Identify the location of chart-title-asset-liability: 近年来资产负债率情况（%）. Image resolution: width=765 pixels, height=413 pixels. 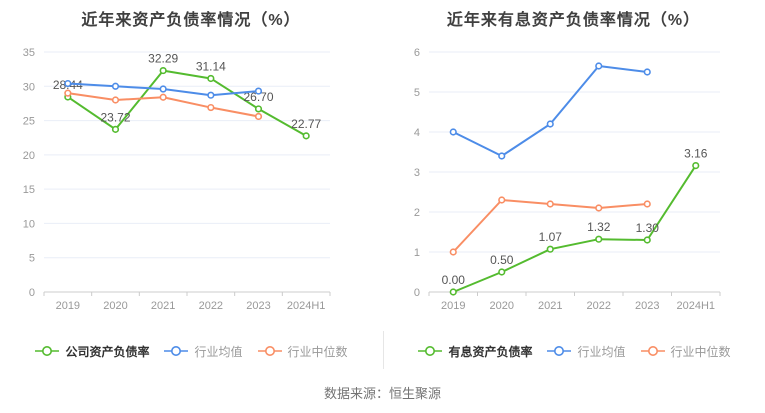
(191, 20).